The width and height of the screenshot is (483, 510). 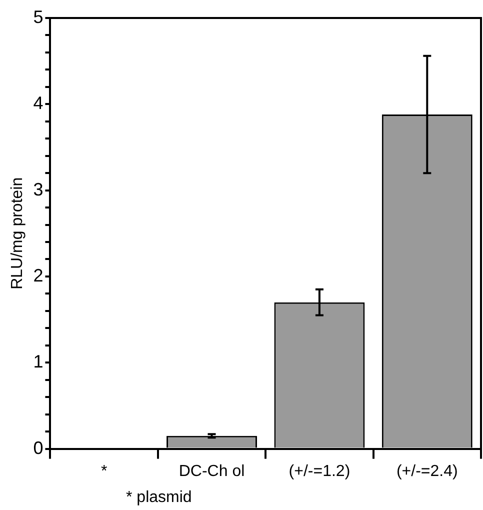 I want to click on x-tick-label: (+/-=2.4), so click(x=427, y=471).